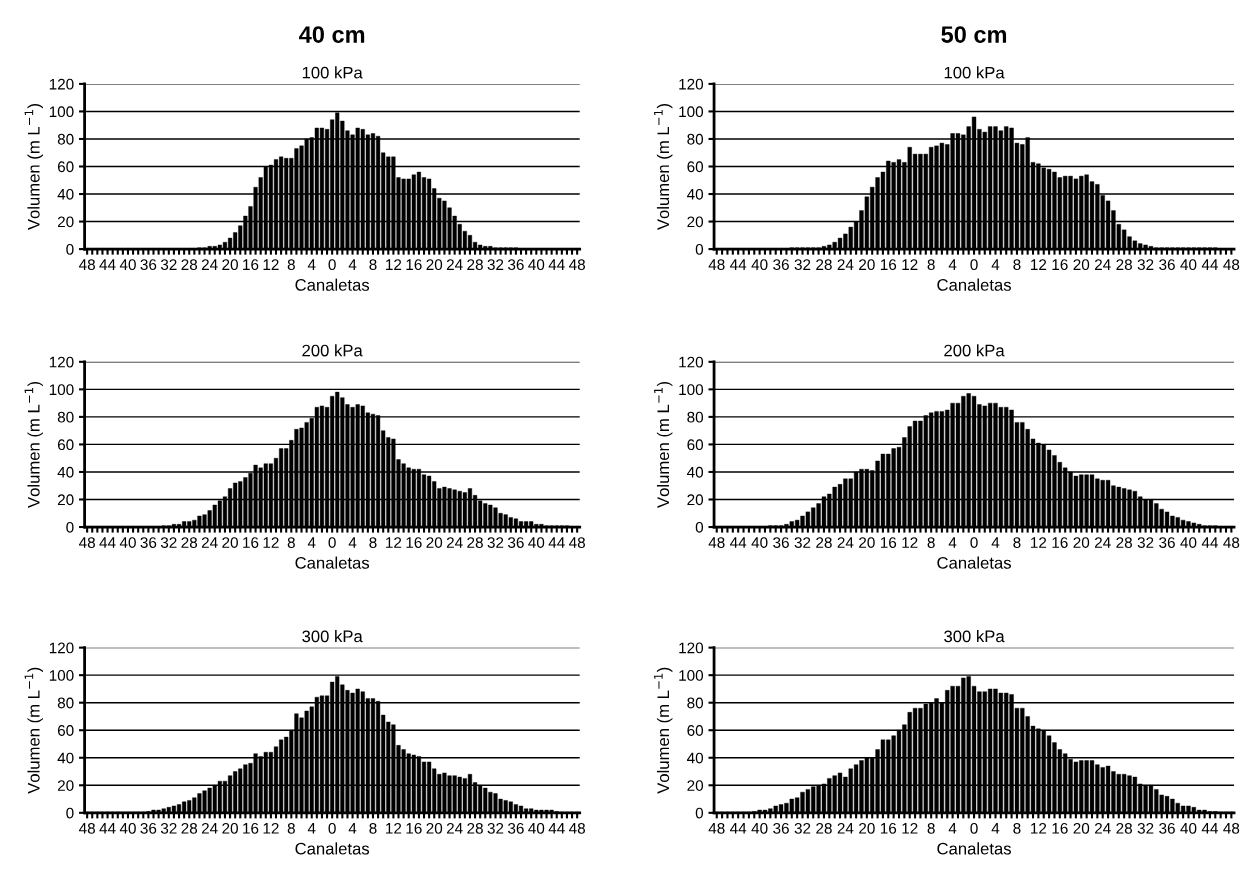 The height and width of the screenshot is (874, 1244). Describe the element at coordinates (332, 636) in the screenshot. I see `chart-subtitle: 300 kPa` at that location.